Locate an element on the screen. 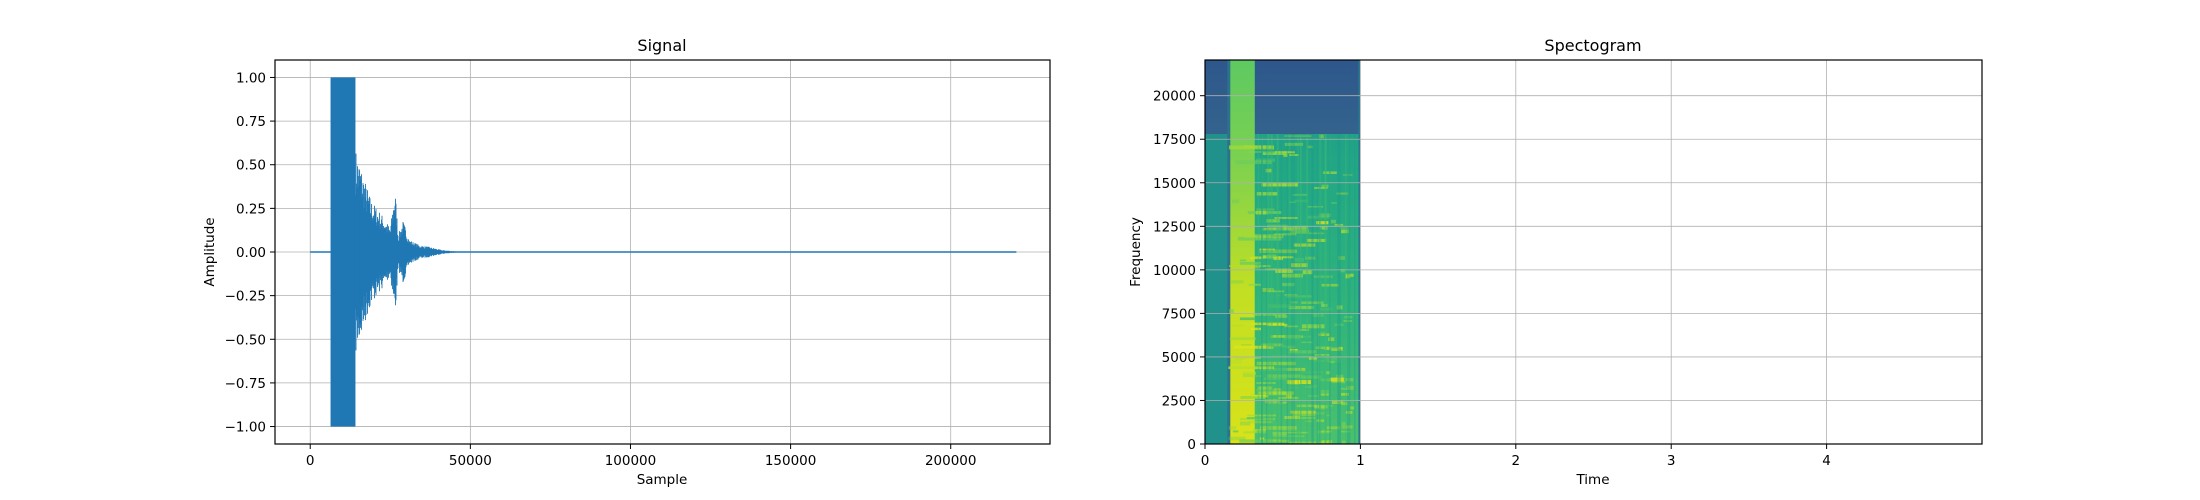 This screenshot has height=500, width=2200. spectrogram-y-tick-label: 10000 is located at coordinates (1174, 271).